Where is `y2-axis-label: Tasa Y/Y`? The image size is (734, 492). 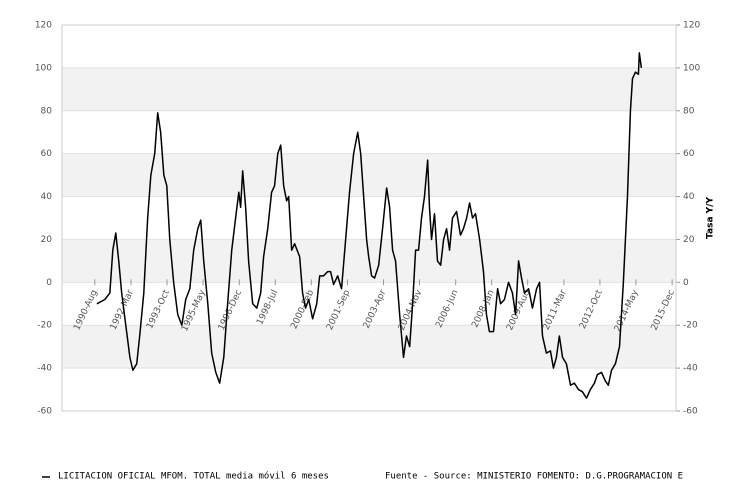
y2-axis-label: Tasa Y/Y is located at coordinates (711, 218).